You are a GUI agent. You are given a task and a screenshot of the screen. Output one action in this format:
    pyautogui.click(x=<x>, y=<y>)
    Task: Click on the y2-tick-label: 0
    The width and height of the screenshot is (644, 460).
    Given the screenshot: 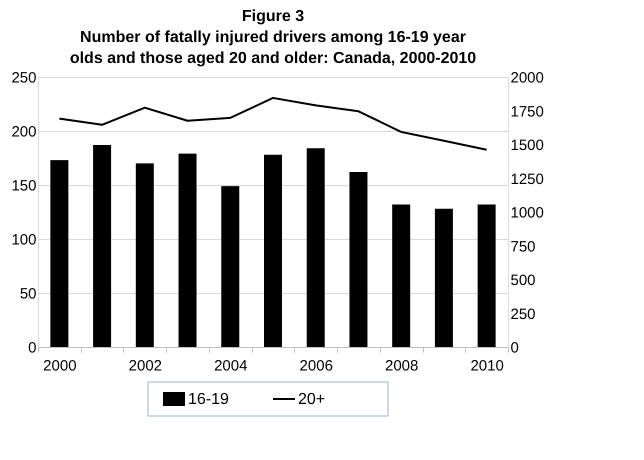 What is the action you would take?
    pyautogui.click(x=514, y=348)
    